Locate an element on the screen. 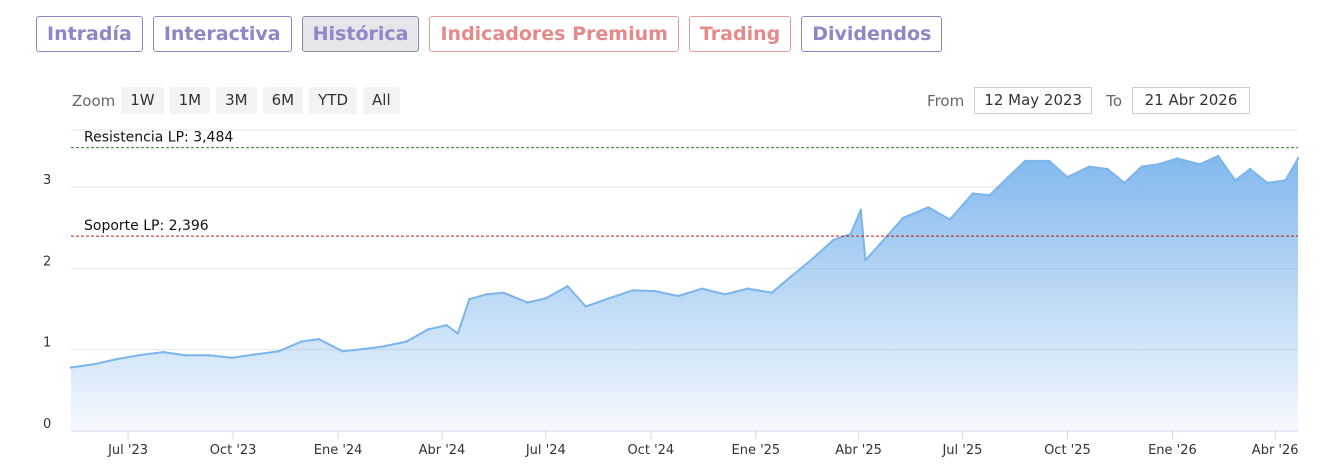  to-label: To is located at coordinates (1114, 100).